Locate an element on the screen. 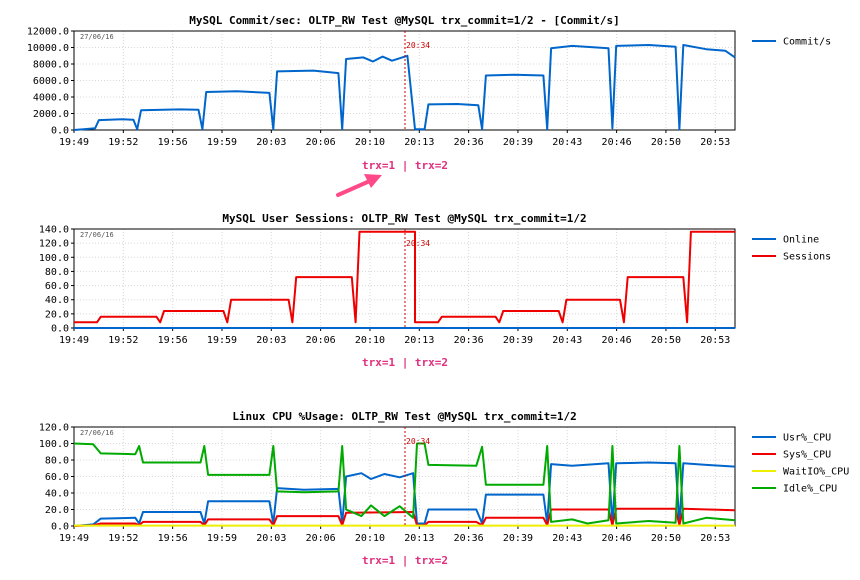  series-line-sessions is located at coordinates (404, 277).